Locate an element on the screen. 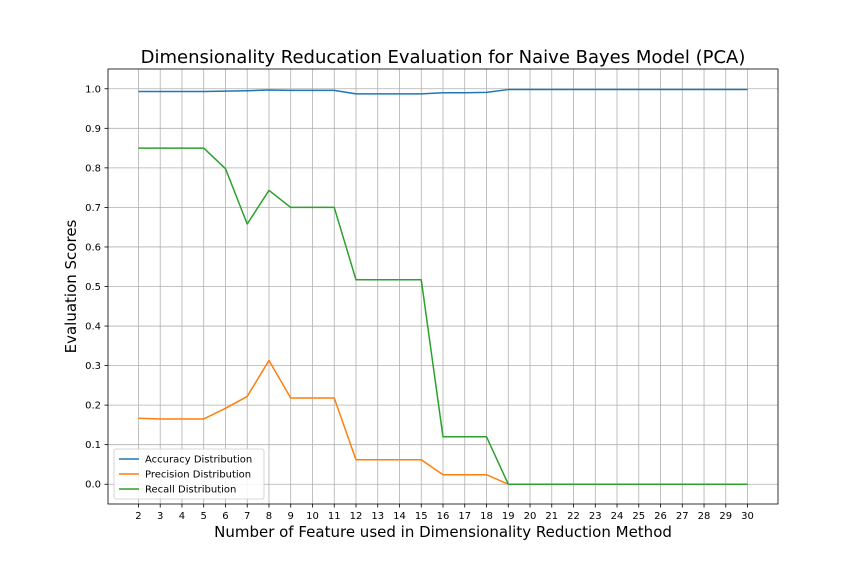 This screenshot has width=864, height=576. x-tick-label: 27 is located at coordinates (682, 516).